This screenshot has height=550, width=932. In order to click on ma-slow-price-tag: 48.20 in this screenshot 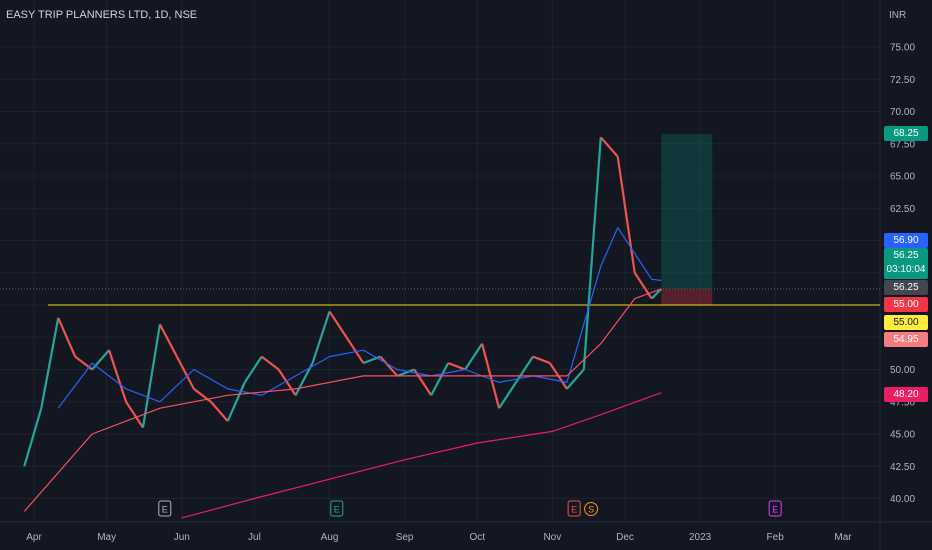, I will do `click(906, 394)`.